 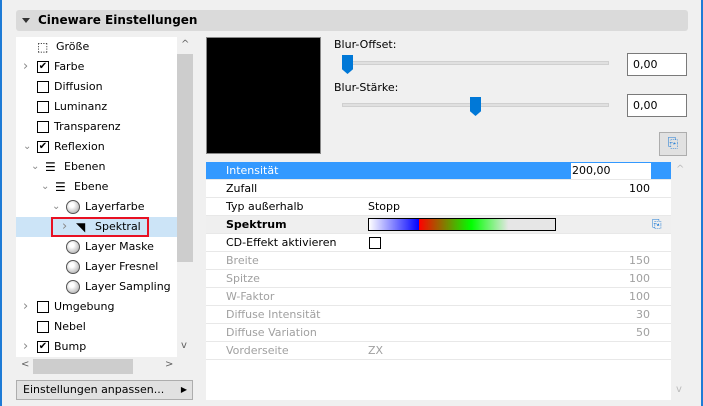 I want to click on tree-item: Diffusion, so click(x=96, y=87).